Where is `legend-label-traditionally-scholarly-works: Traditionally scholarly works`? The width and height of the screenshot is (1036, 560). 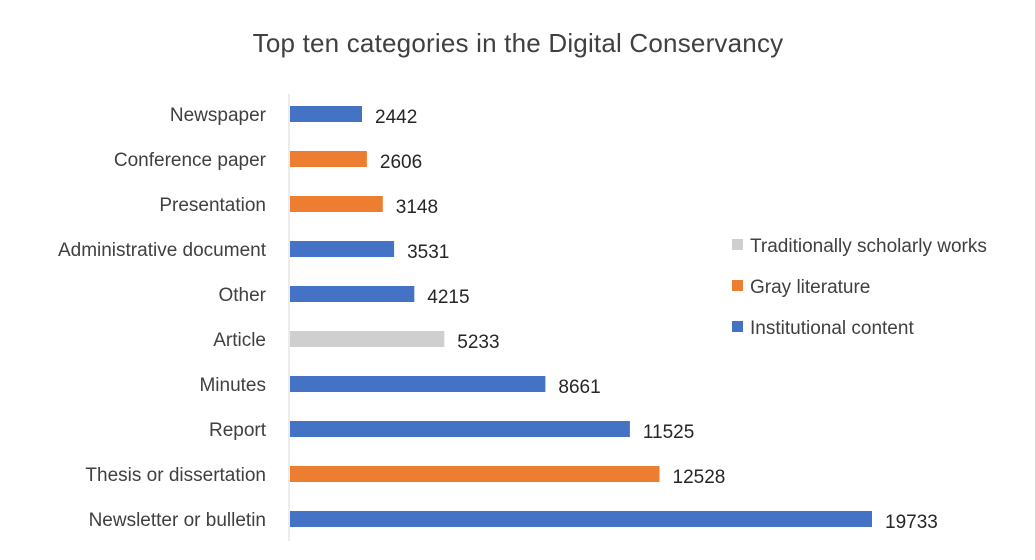 legend-label-traditionally-scholarly-works: Traditionally scholarly works is located at coordinates (868, 246).